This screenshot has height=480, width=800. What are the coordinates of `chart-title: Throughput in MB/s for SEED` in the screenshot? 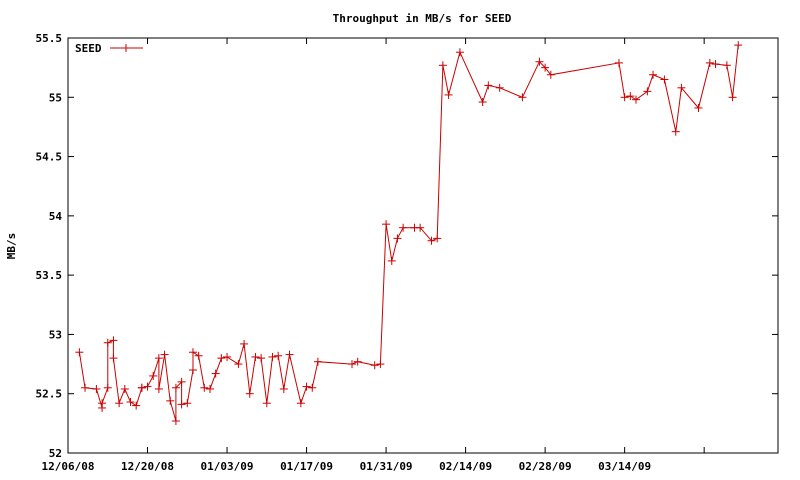 It's located at (422, 18).